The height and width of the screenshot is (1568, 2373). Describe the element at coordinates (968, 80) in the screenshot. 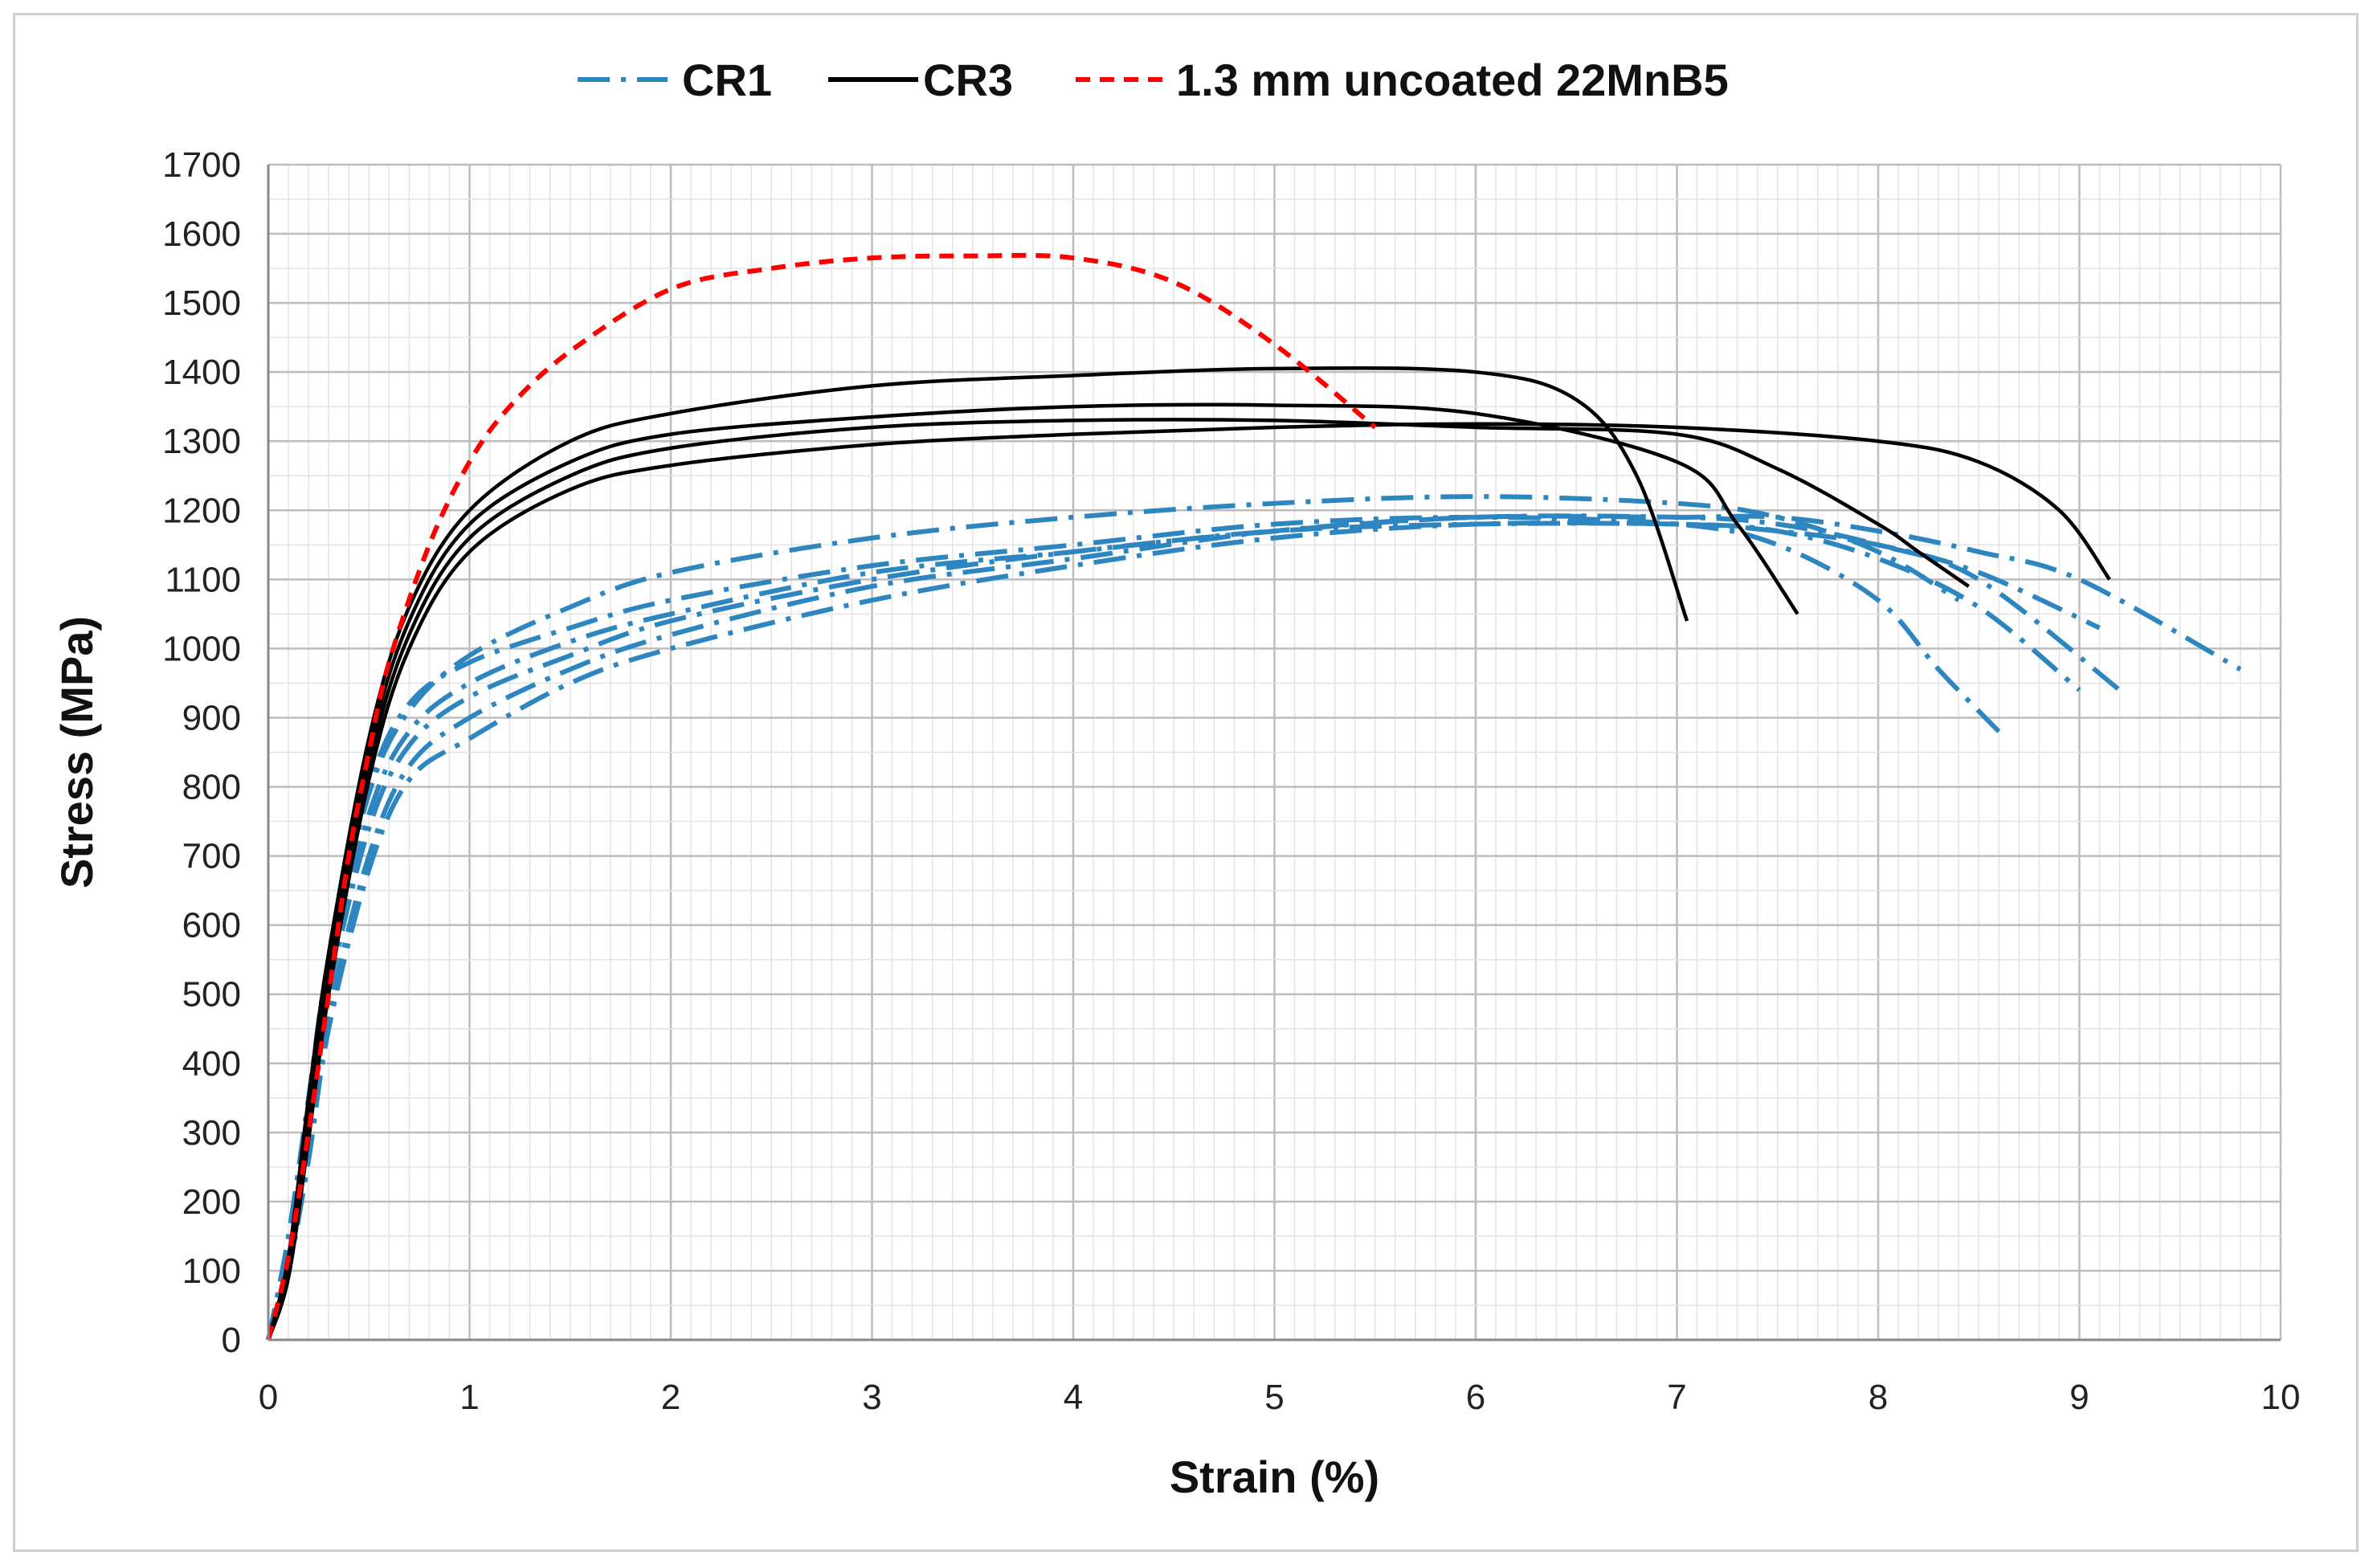

I see `legend-label-1: CR3` at that location.